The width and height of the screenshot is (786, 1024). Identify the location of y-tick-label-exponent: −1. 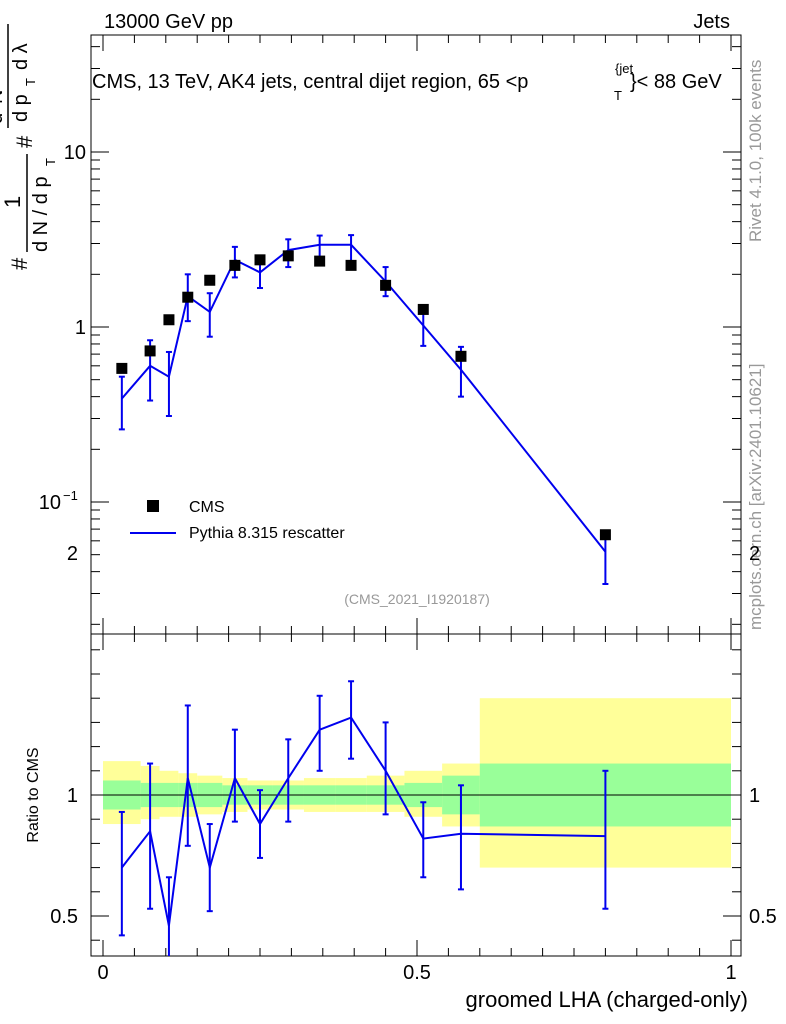
(70, 495).